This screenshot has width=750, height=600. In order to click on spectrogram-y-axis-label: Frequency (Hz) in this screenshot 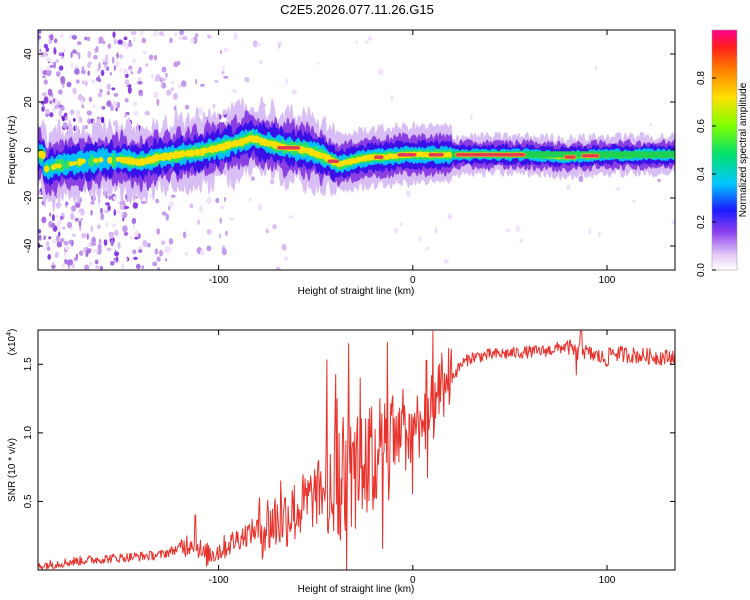, I will do `click(12, 150)`.